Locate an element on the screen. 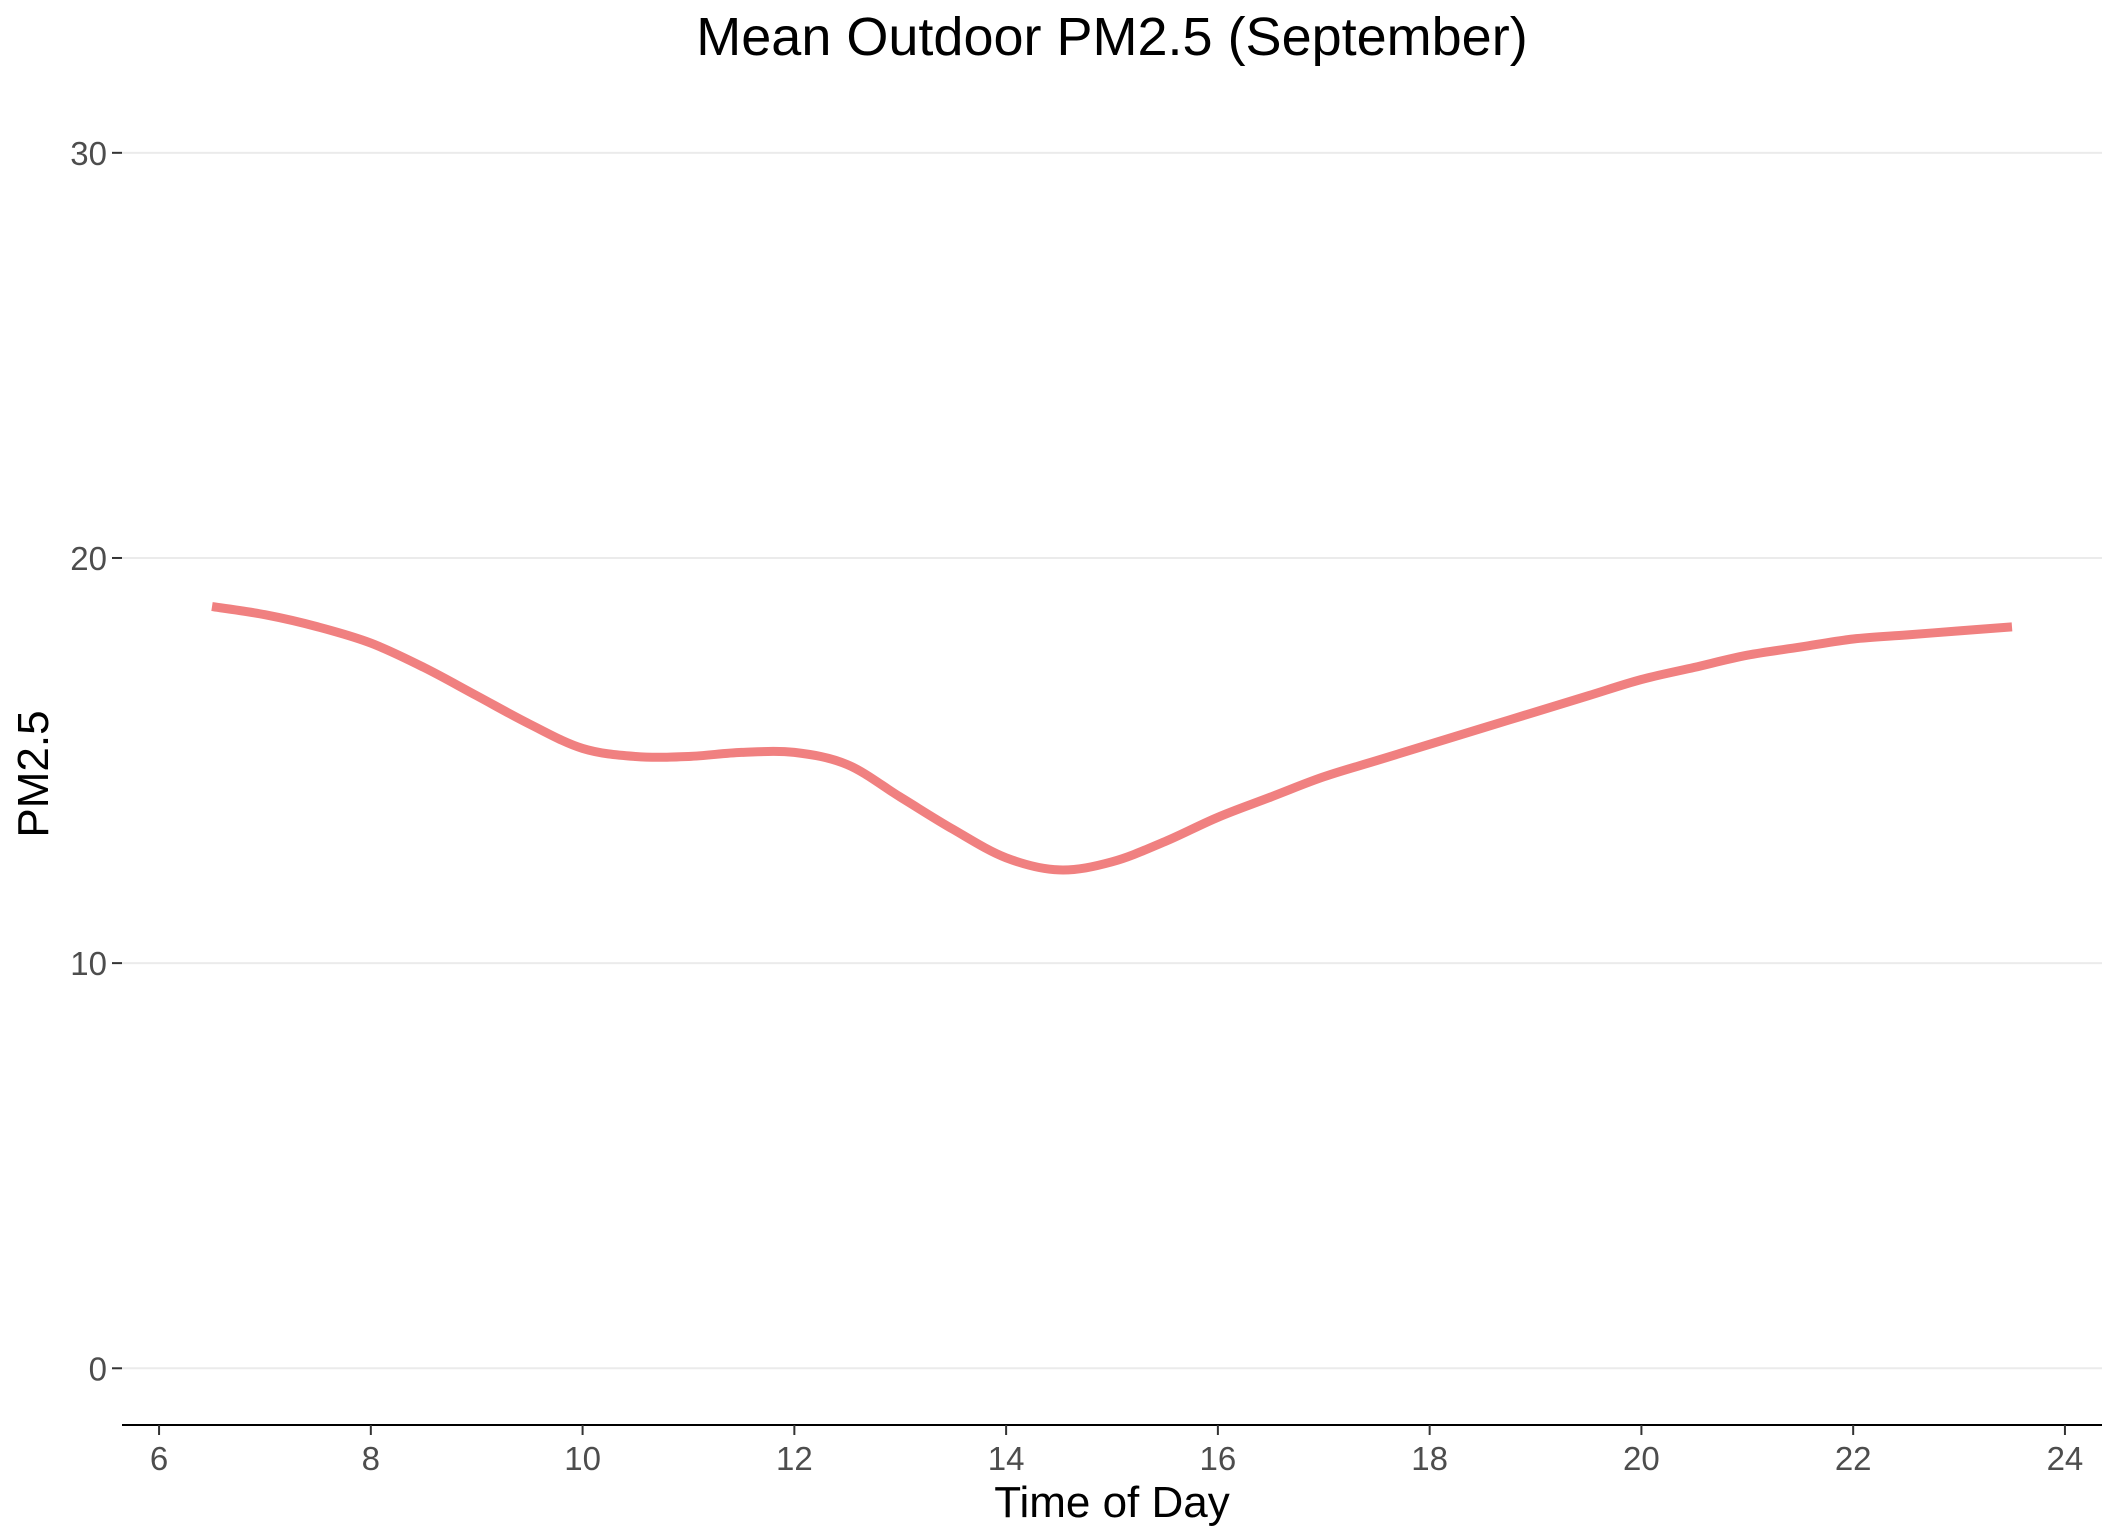  y-tick-label-10: 10 is located at coordinates (88, 963).